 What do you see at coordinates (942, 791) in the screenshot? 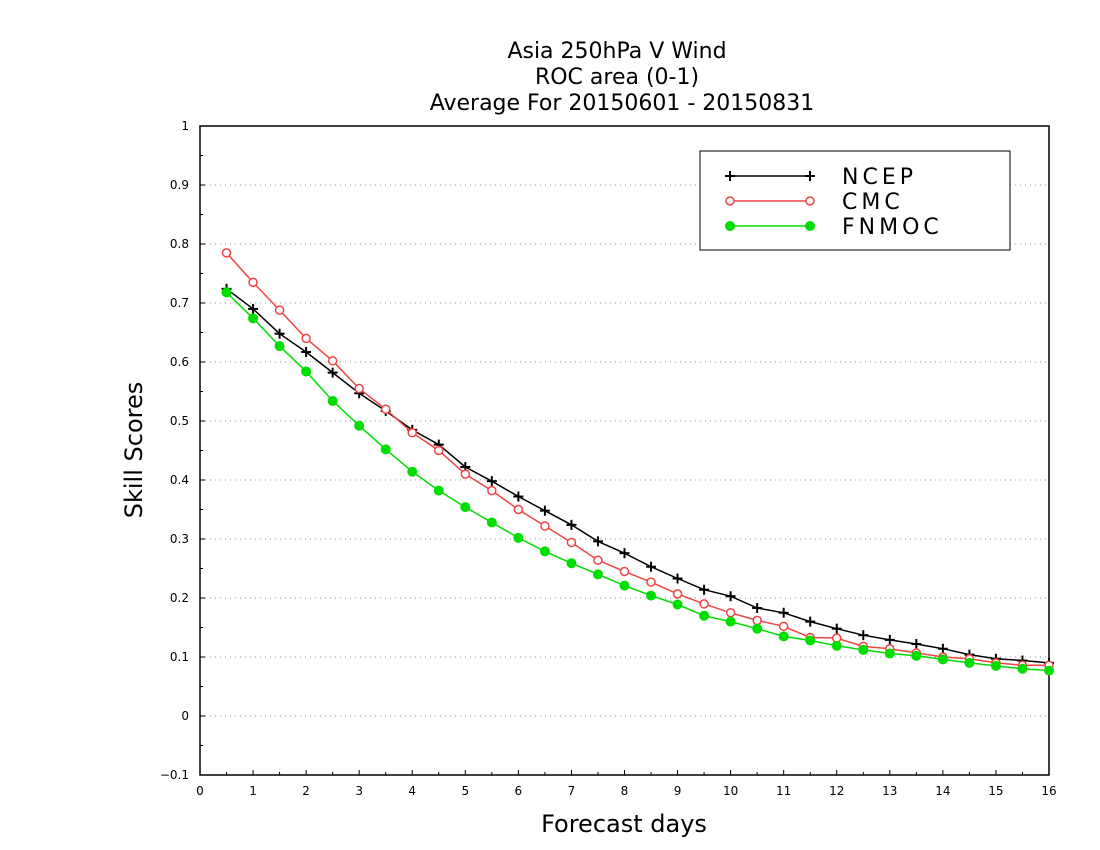
I see `x-tick-label: 14` at bounding box center [942, 791].